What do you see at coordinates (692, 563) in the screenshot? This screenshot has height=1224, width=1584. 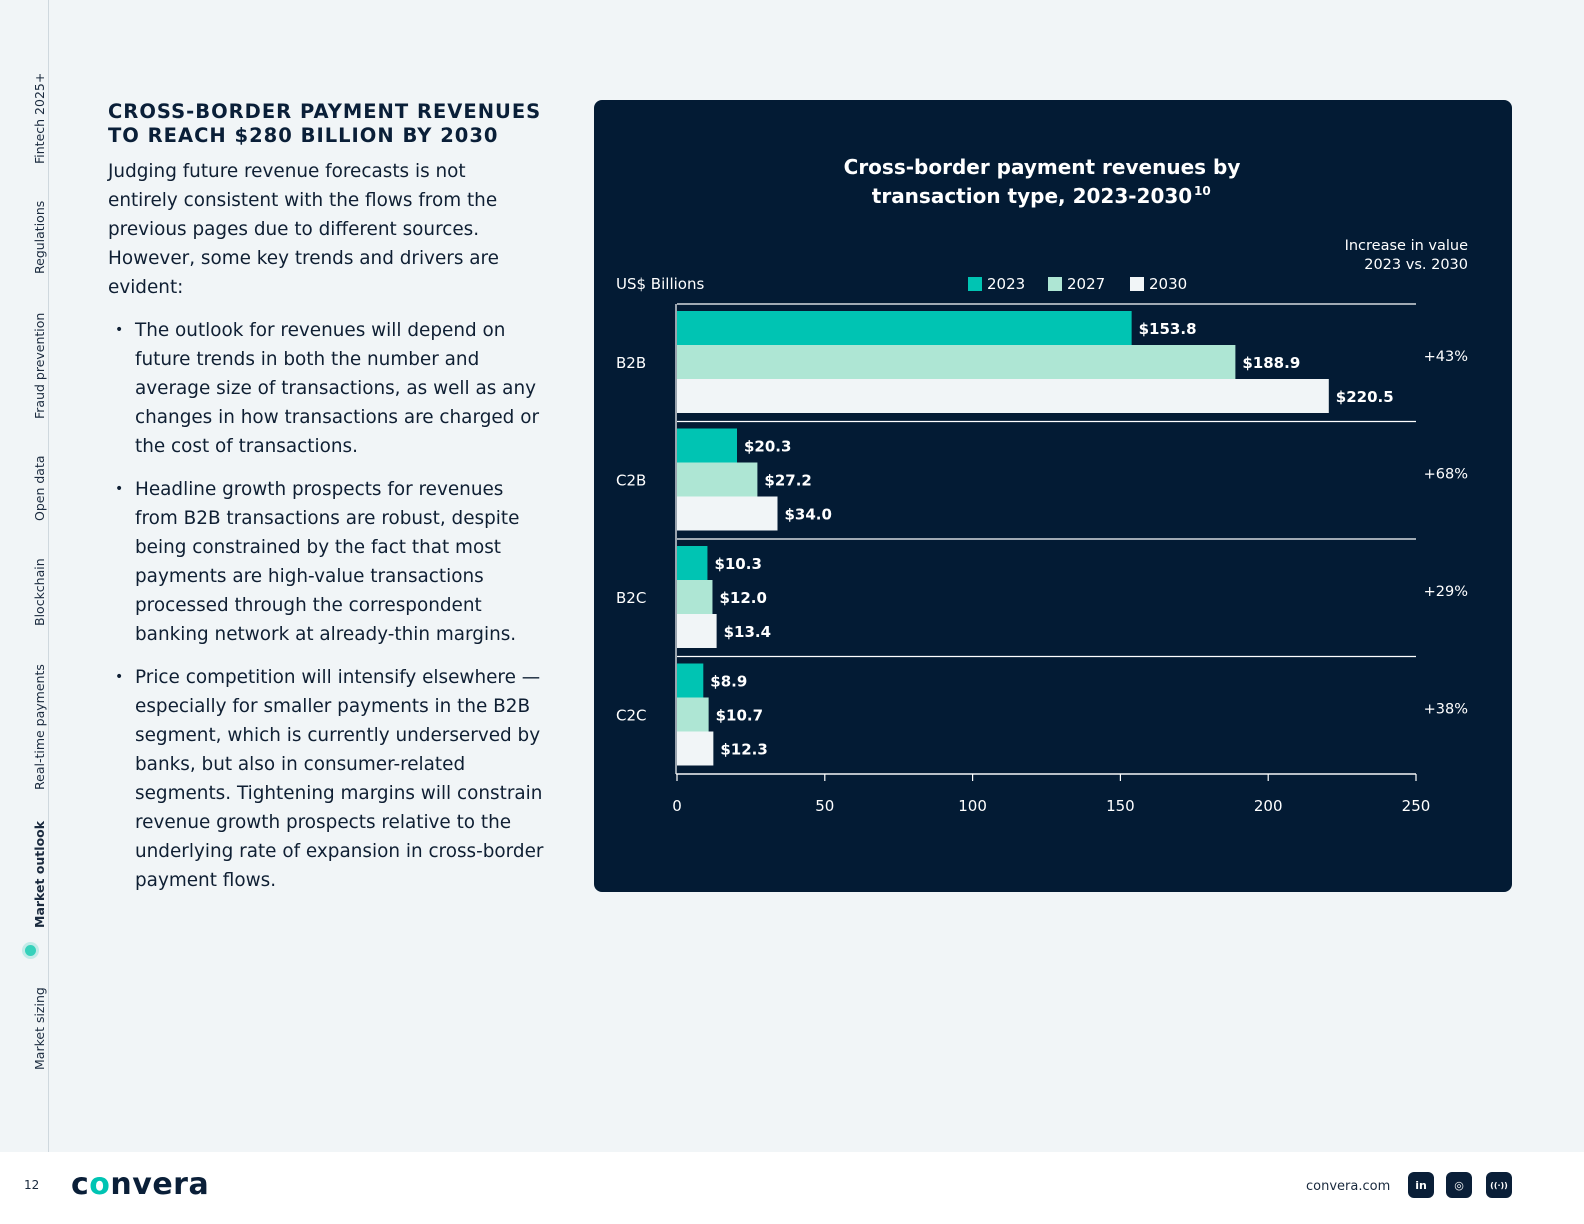 I see `bar-2023-b2c` at bounding box center [692, 563].